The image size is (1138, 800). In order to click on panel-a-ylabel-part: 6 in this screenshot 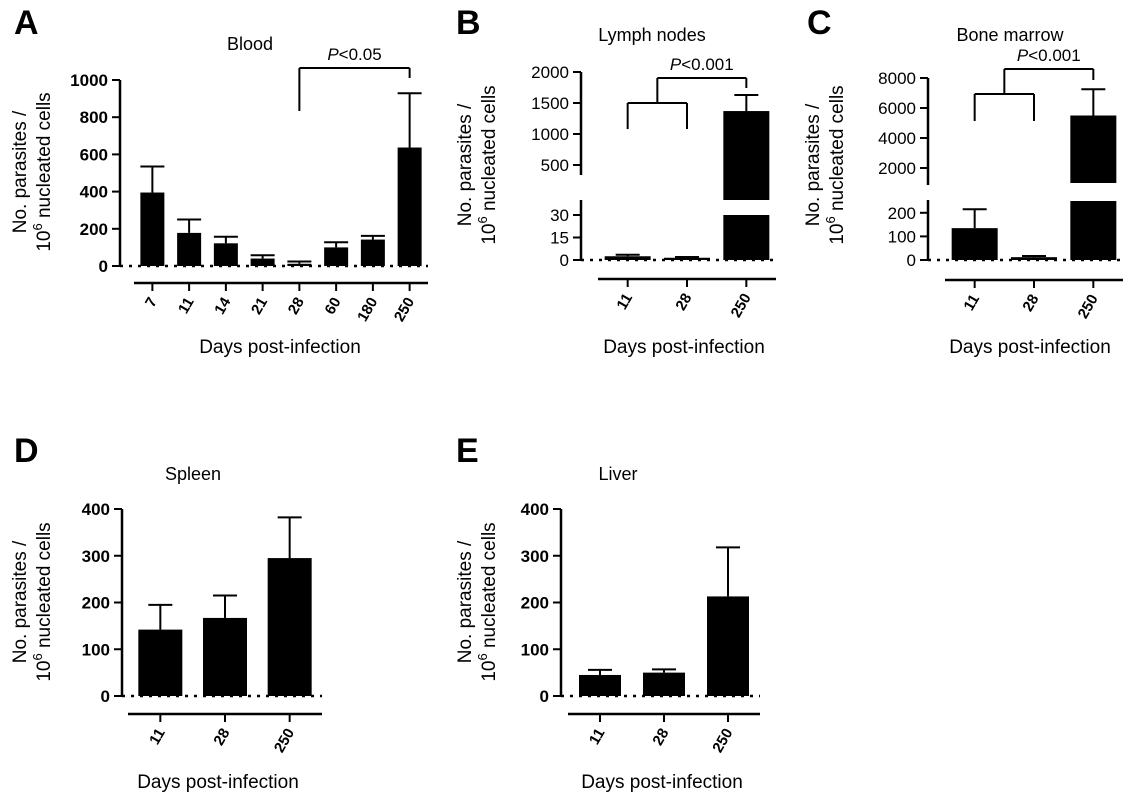, I will do `click(37, 226)`.